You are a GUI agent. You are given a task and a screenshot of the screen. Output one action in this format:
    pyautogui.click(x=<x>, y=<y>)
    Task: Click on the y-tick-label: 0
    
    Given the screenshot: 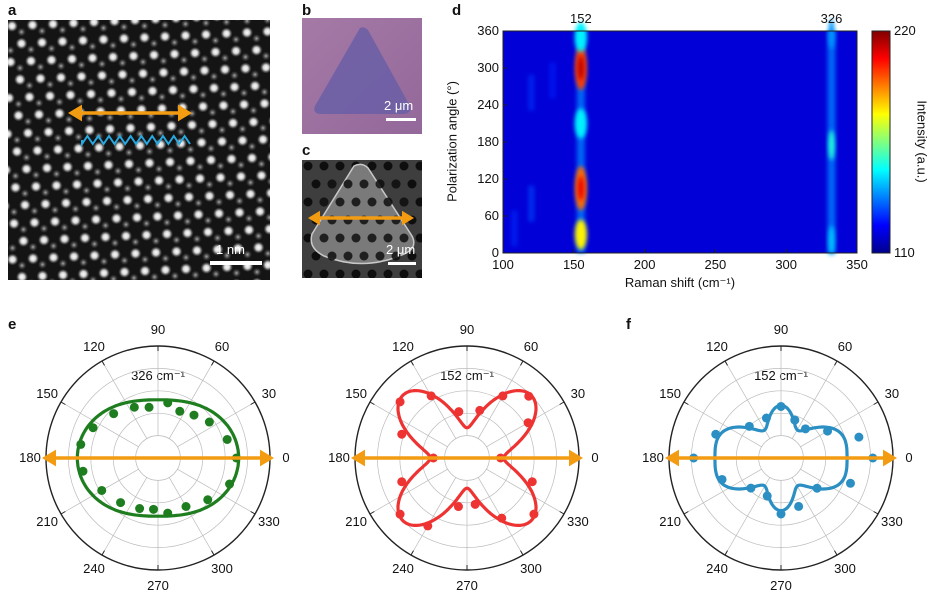 What is the action you would take?
    pyautogui.click(x=495, y=252)
    